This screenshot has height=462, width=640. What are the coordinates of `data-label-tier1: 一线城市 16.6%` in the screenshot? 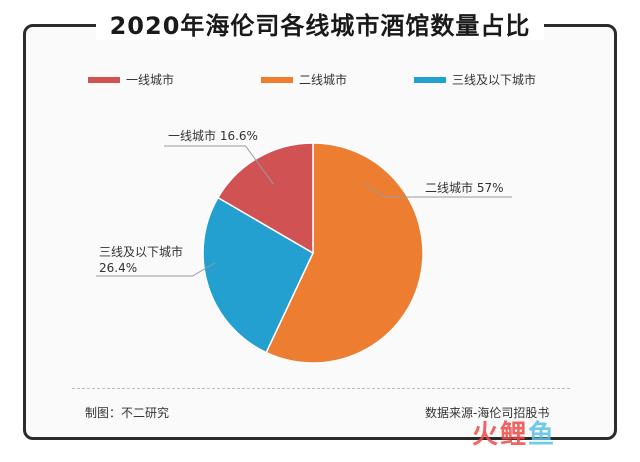 It's located at (213, 135).